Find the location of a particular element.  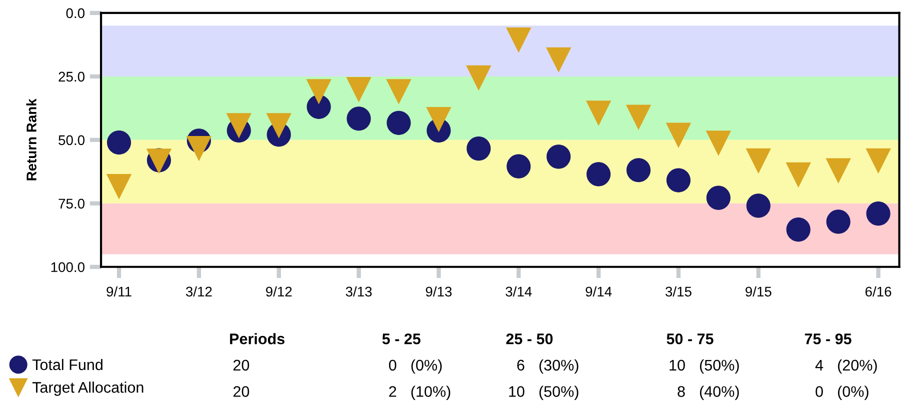

text: 2 (10%) is located at coordinates (419, 393).